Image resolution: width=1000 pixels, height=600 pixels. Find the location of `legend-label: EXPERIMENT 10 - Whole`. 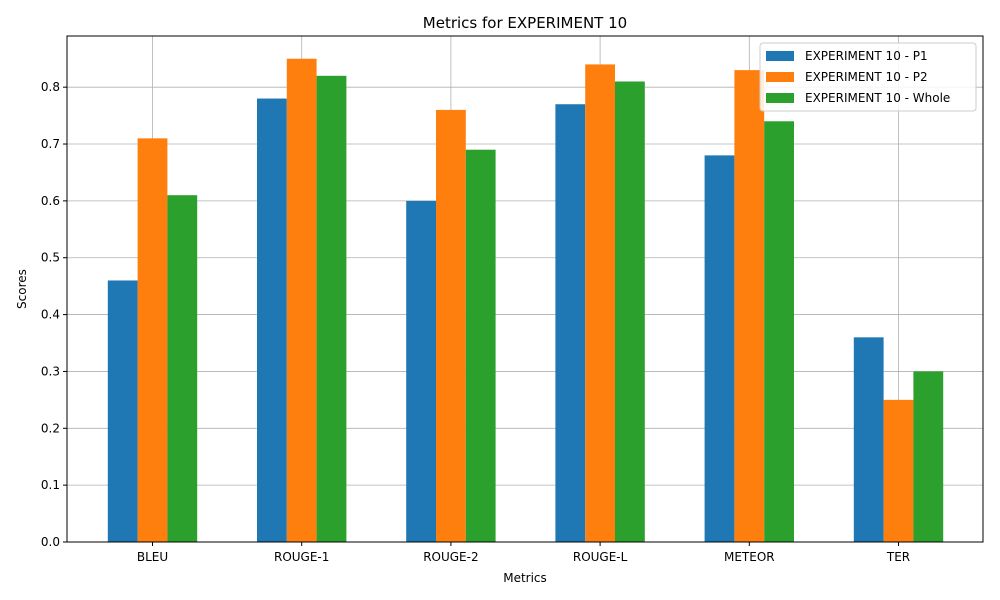

legend-label: EXPERIMENT 10 - Whole is located at coordinates (877, 98).